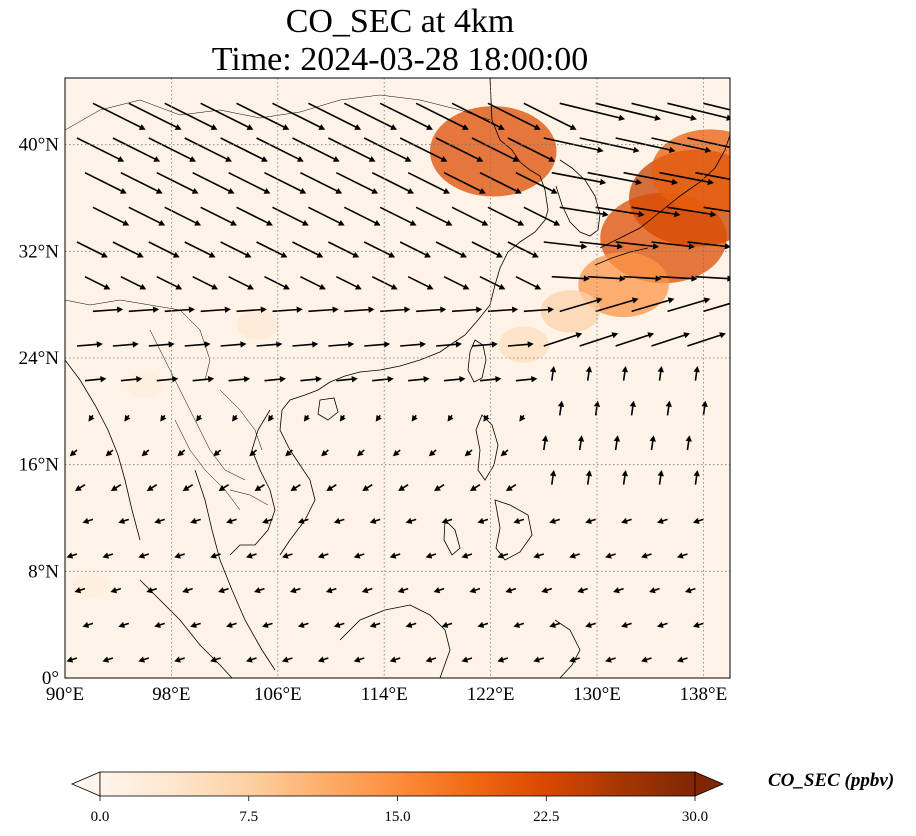 This screenshot has height=836, width=916. What do you see at coordinates (249, 497) in the screenshot?
I see `border-cambodia` at bounding box center [249, 497].